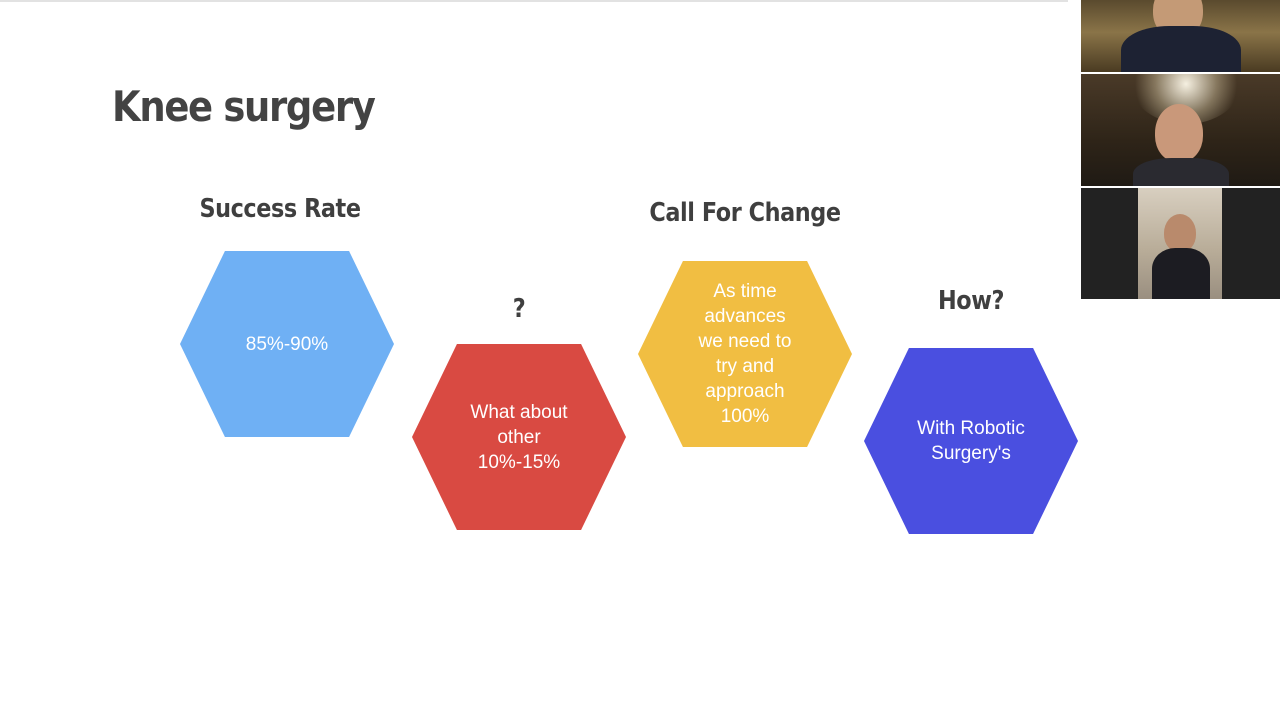  Describe the element at coordinates (971, 301) in the screenshot. I see `heading-how: How?` at that location.